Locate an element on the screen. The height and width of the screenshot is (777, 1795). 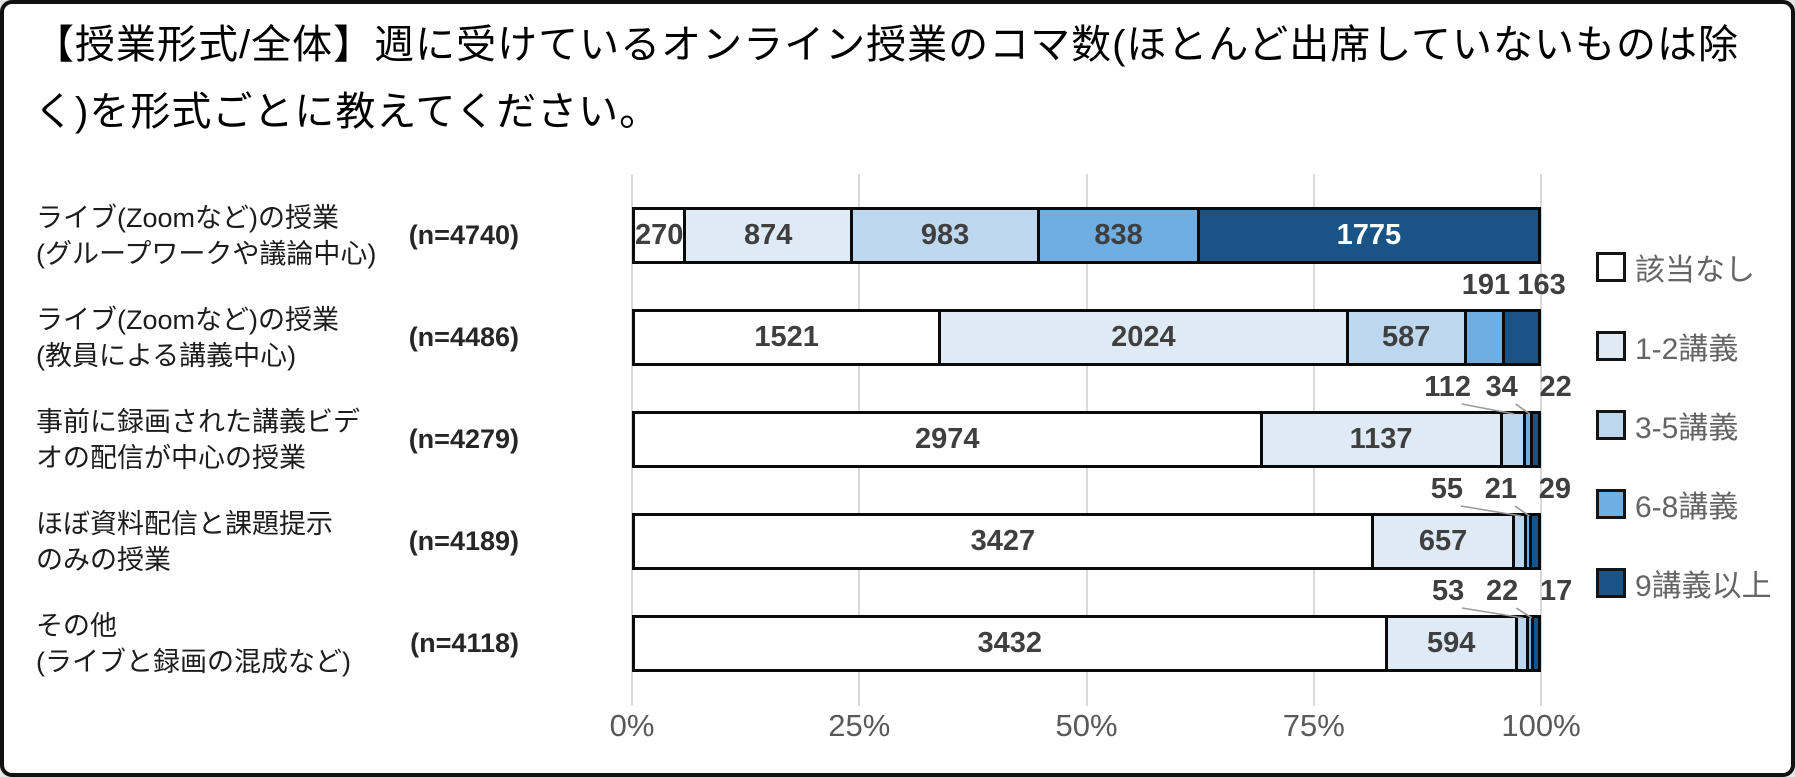
bar-segment: 1137 is located at coordinates (1382, 439).